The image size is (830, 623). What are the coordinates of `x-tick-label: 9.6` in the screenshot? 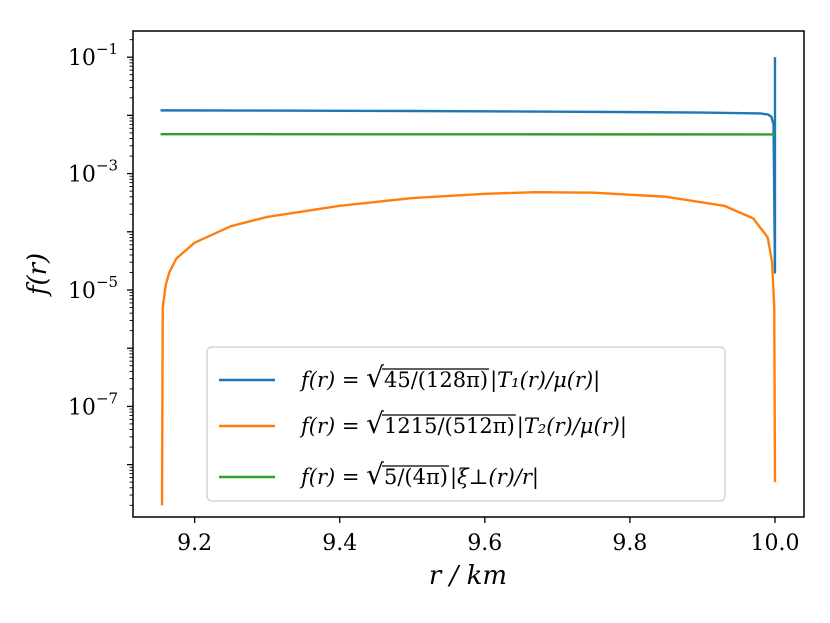 It's located at (484, 543).